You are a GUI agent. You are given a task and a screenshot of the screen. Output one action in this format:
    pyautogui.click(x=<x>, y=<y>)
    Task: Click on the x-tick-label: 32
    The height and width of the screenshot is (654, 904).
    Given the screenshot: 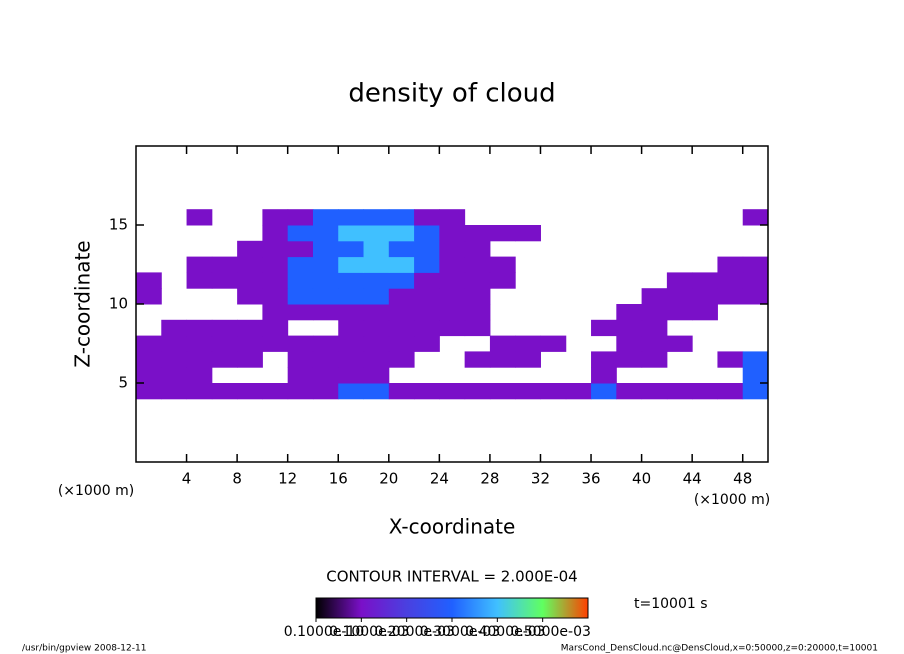 What is the action you would take?
    pyautogui.click(x=540, y=479)
    